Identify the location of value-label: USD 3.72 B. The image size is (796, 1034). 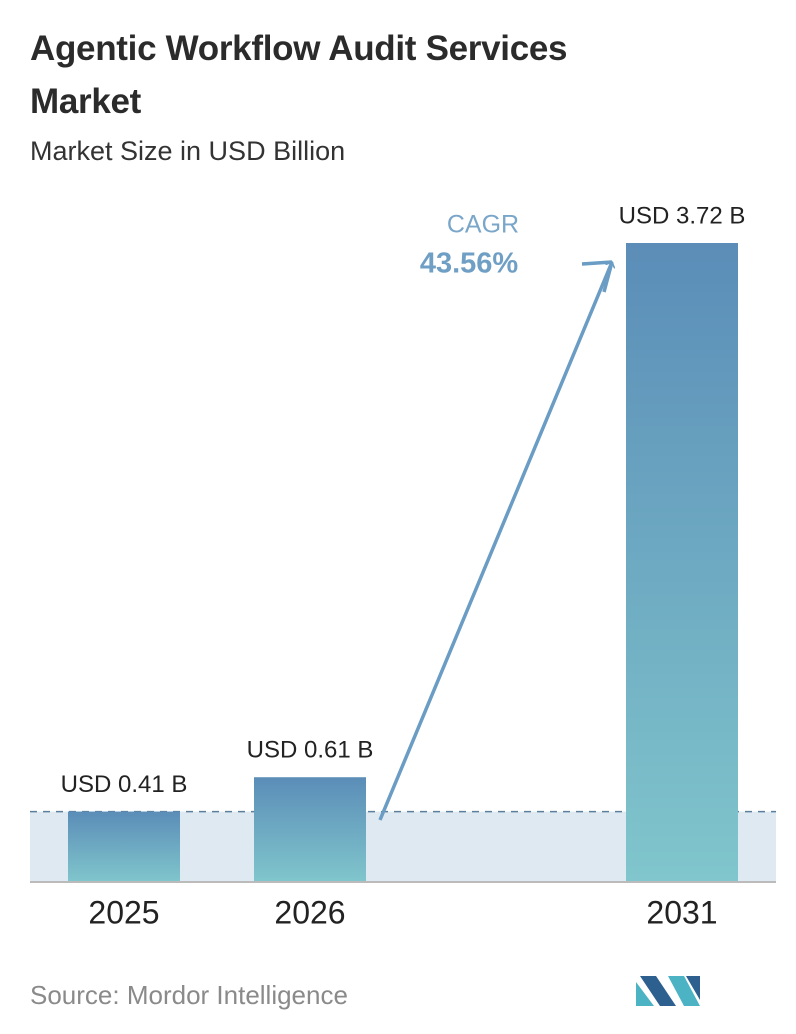
(682, 215).